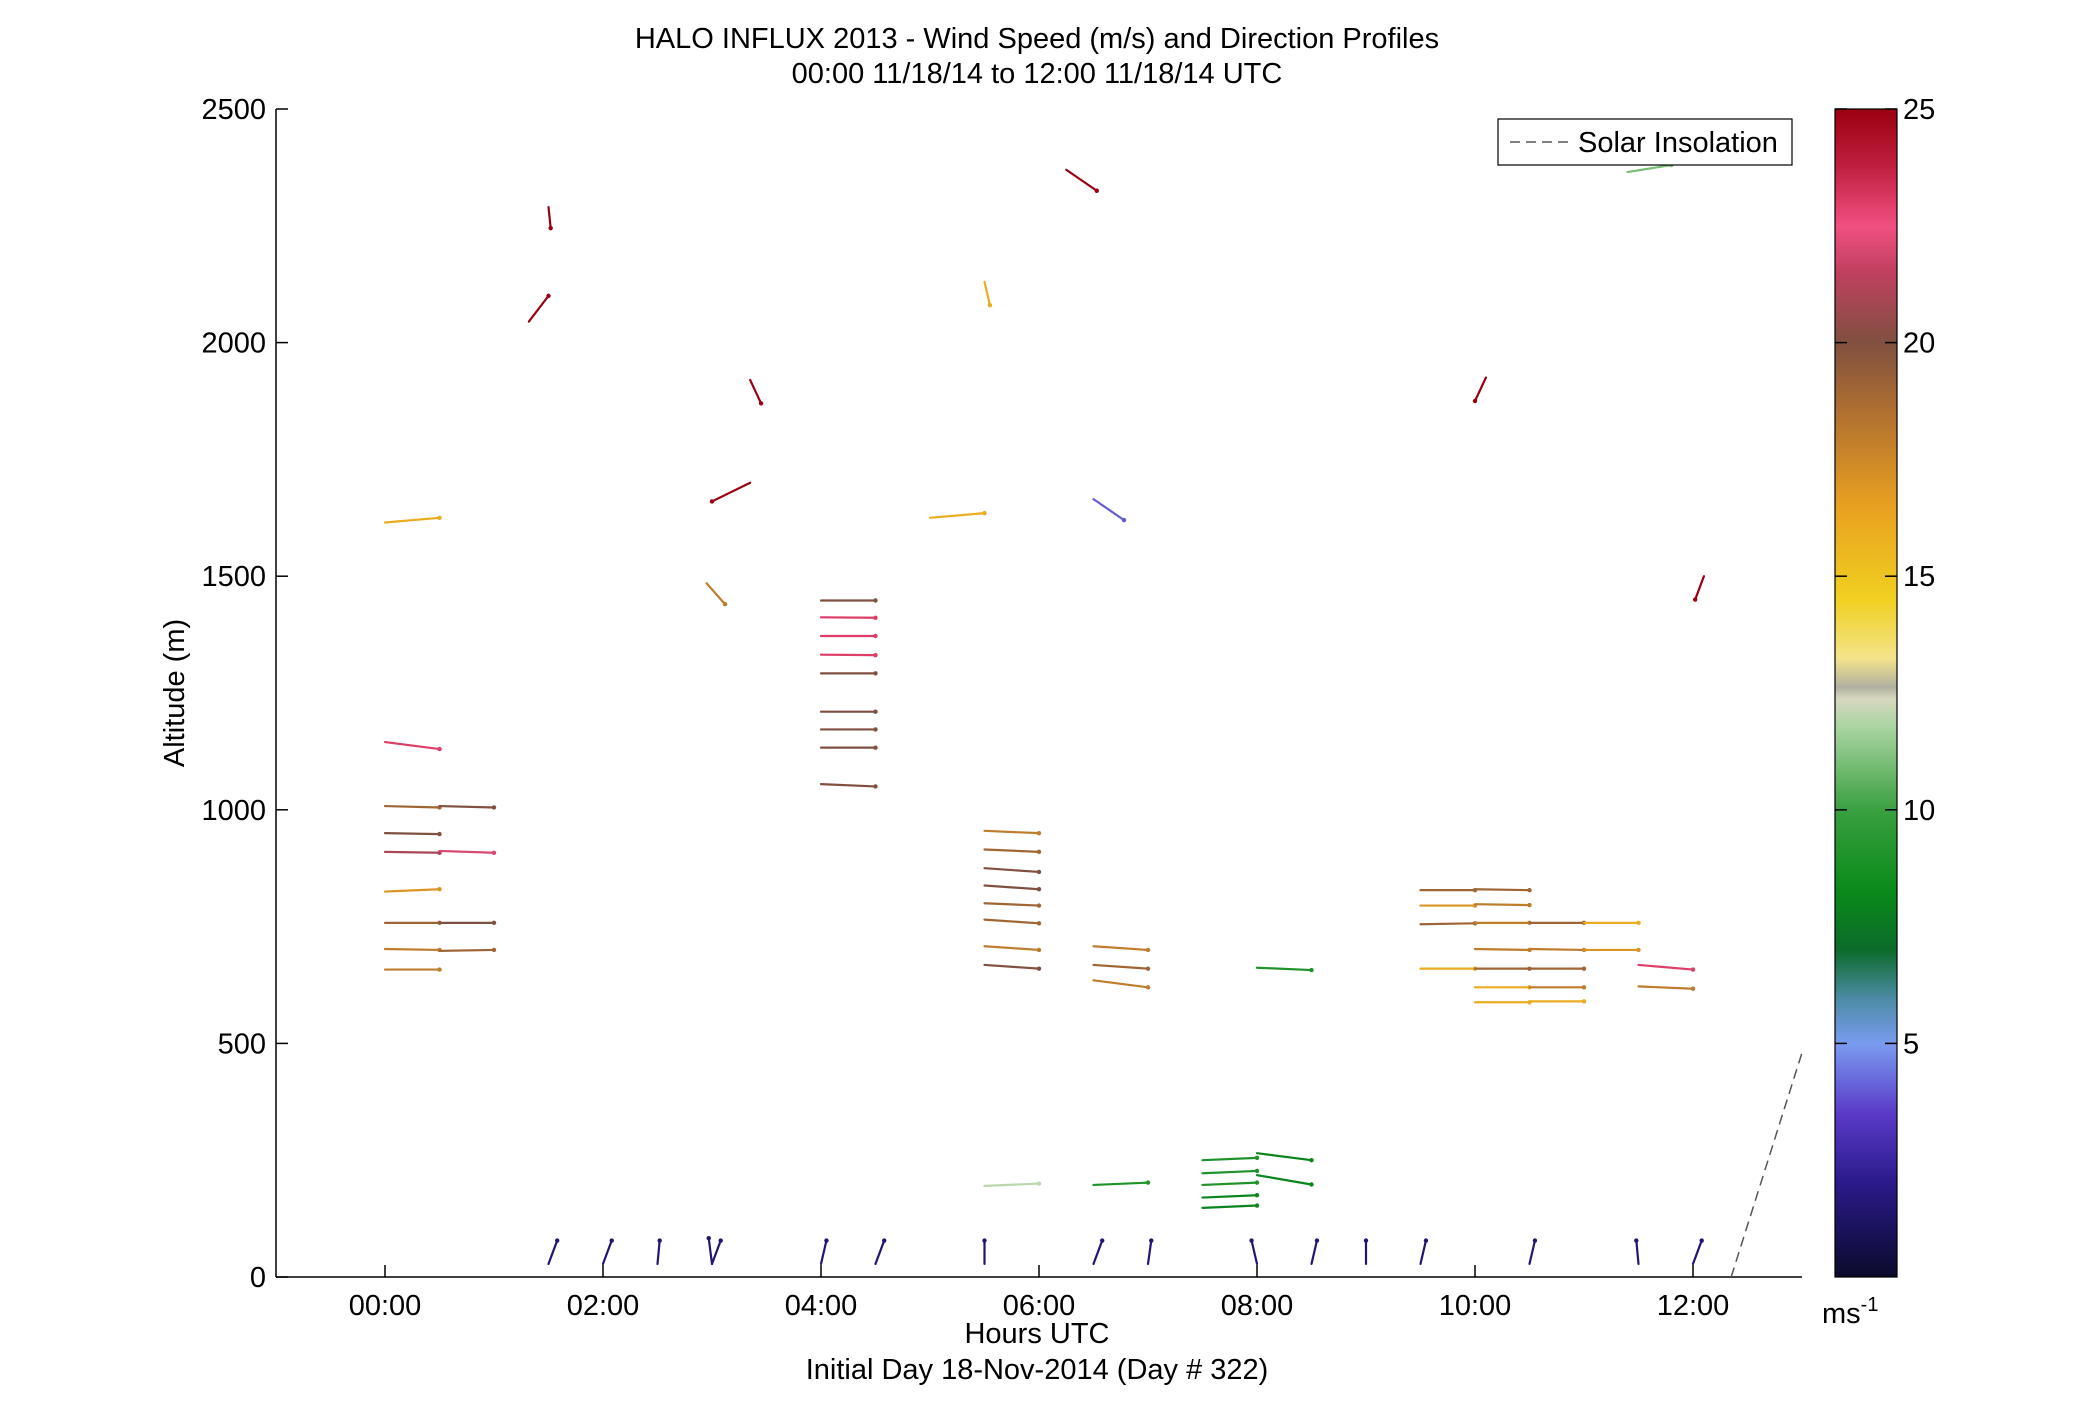  I want to click on colorbar-tick-label: 10, so click(1919, 811).